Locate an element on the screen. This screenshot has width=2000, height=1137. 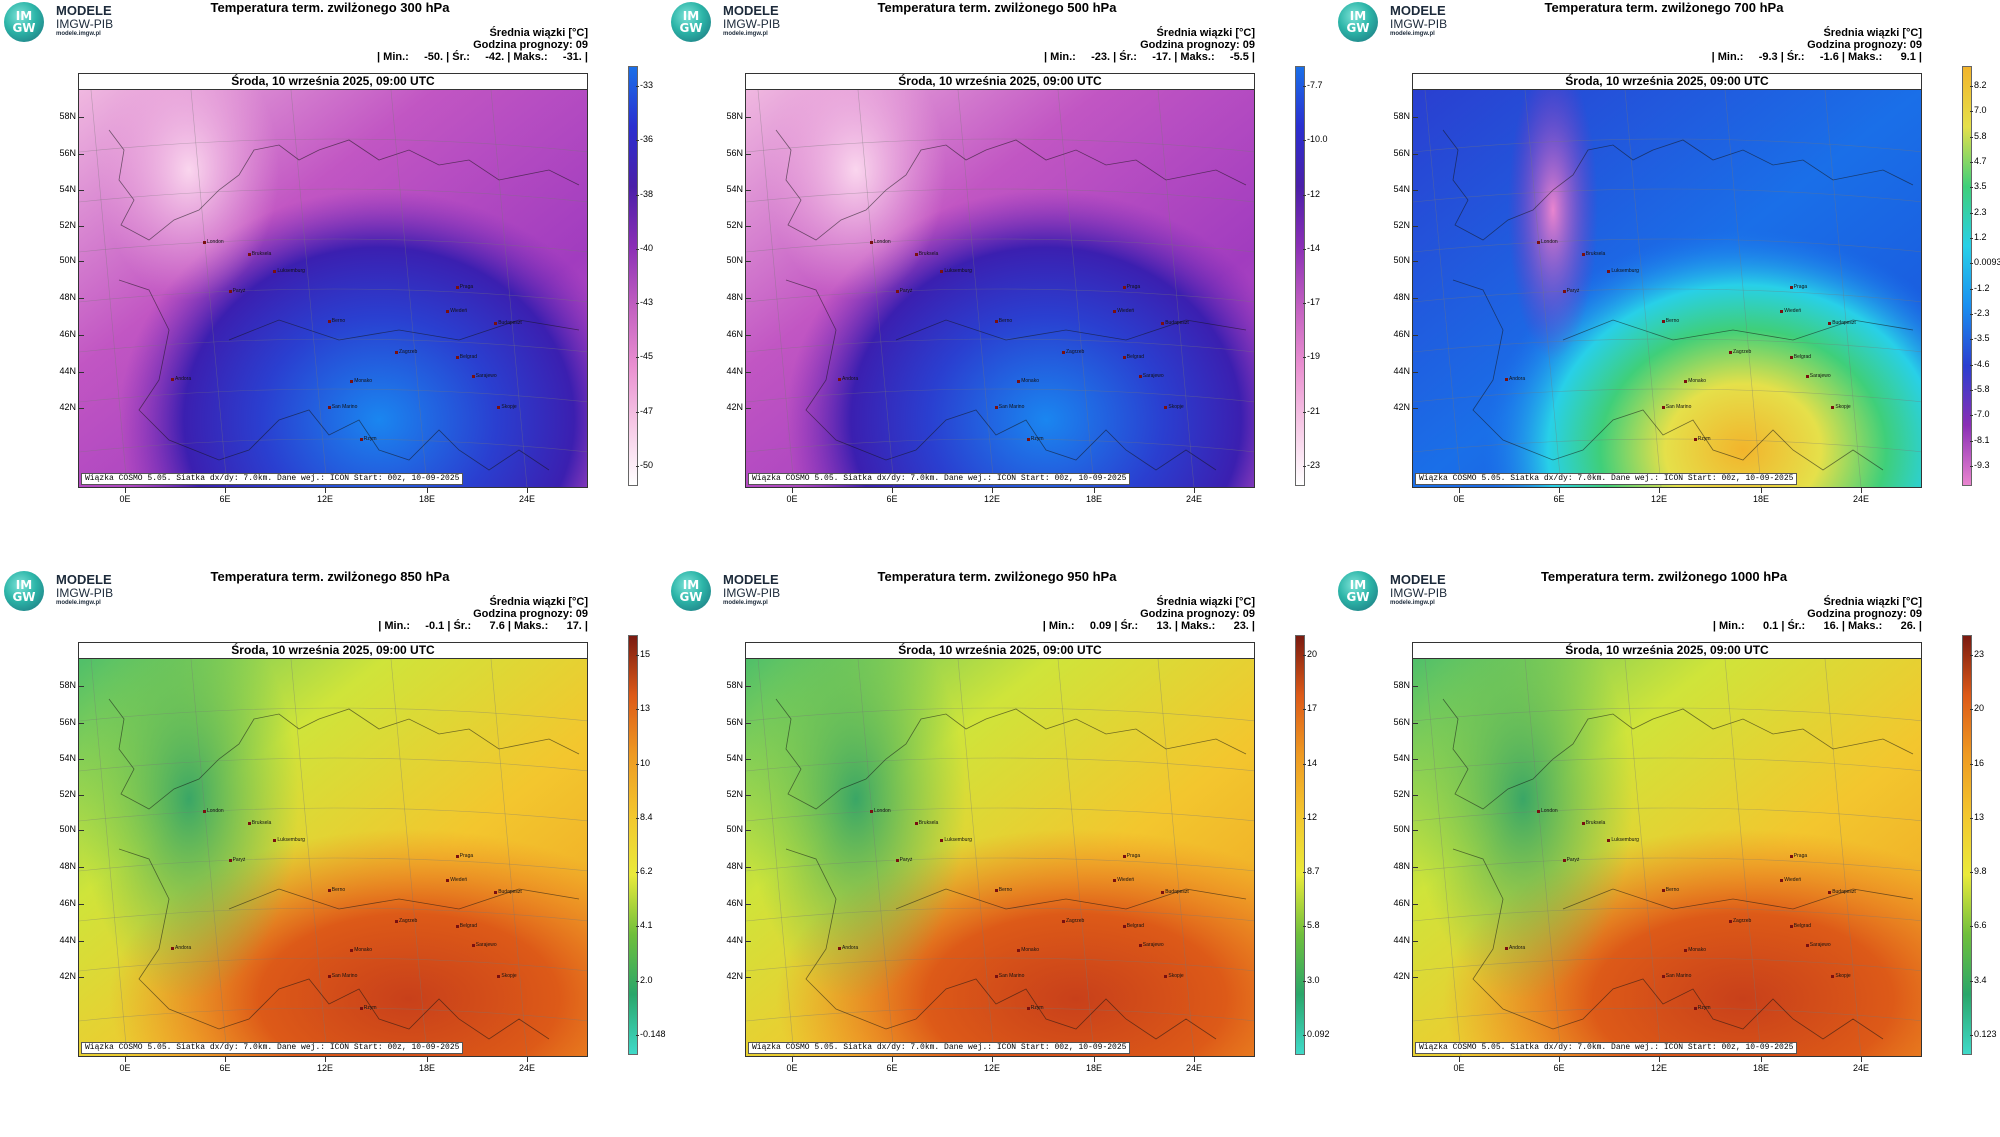
panel-subtitle: Średnia wiązki [°C] is located at coordinates (1205, 33).